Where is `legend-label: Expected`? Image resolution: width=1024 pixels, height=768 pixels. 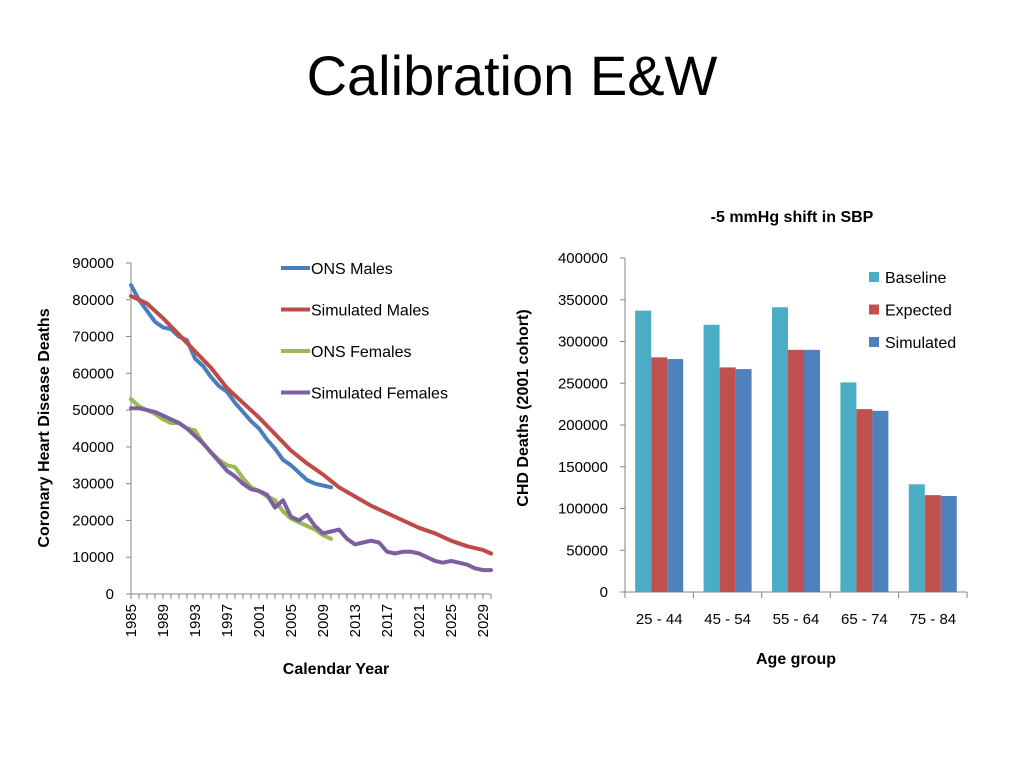 legend-label: Expected is located at coordinates (918, 311).